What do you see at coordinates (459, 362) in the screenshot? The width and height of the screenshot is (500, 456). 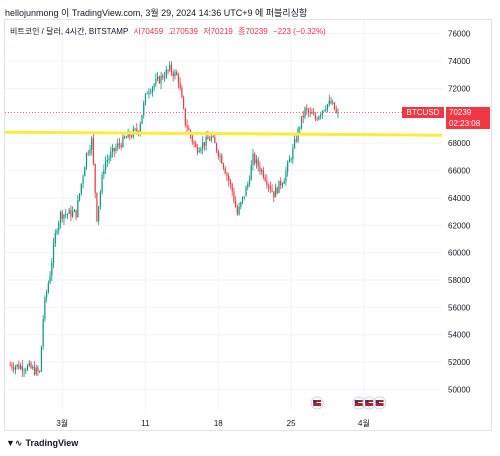 I see `y-tick-label: 52000` at bounding box center [459, 362].